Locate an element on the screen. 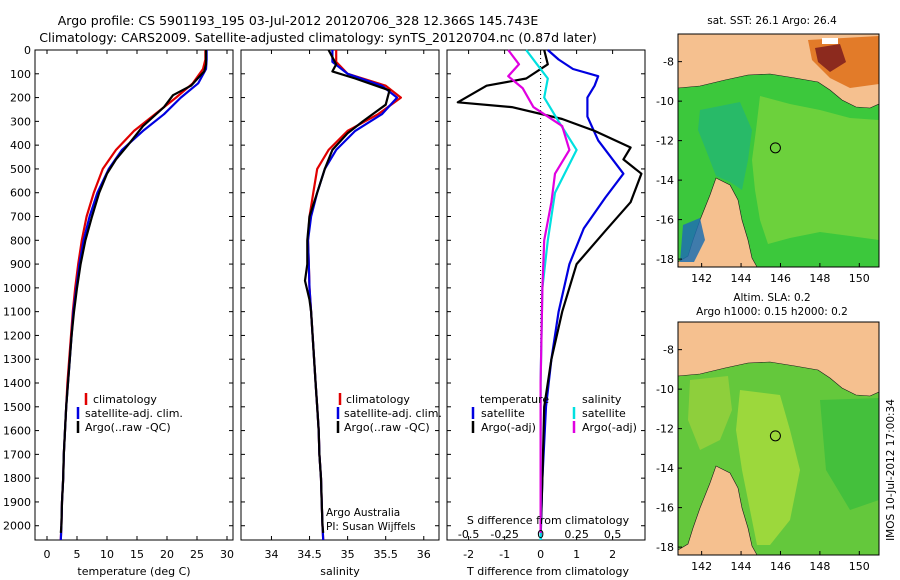 The image size is (900, 580). x-tick-label: 30 is located at coordinates (227, 554).